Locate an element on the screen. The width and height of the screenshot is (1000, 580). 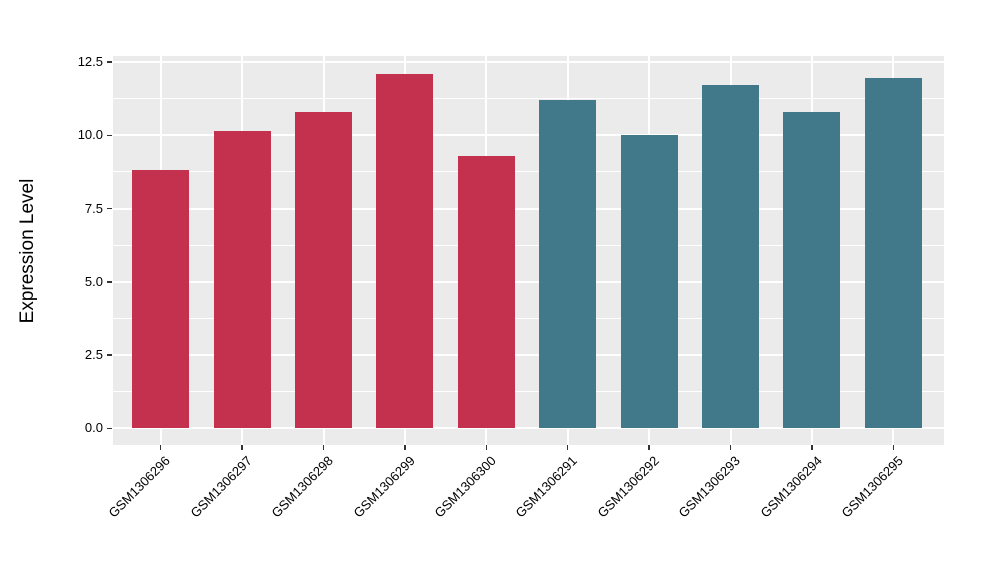
y-tick-label: 2.5 is located at coordinates (93, 355).